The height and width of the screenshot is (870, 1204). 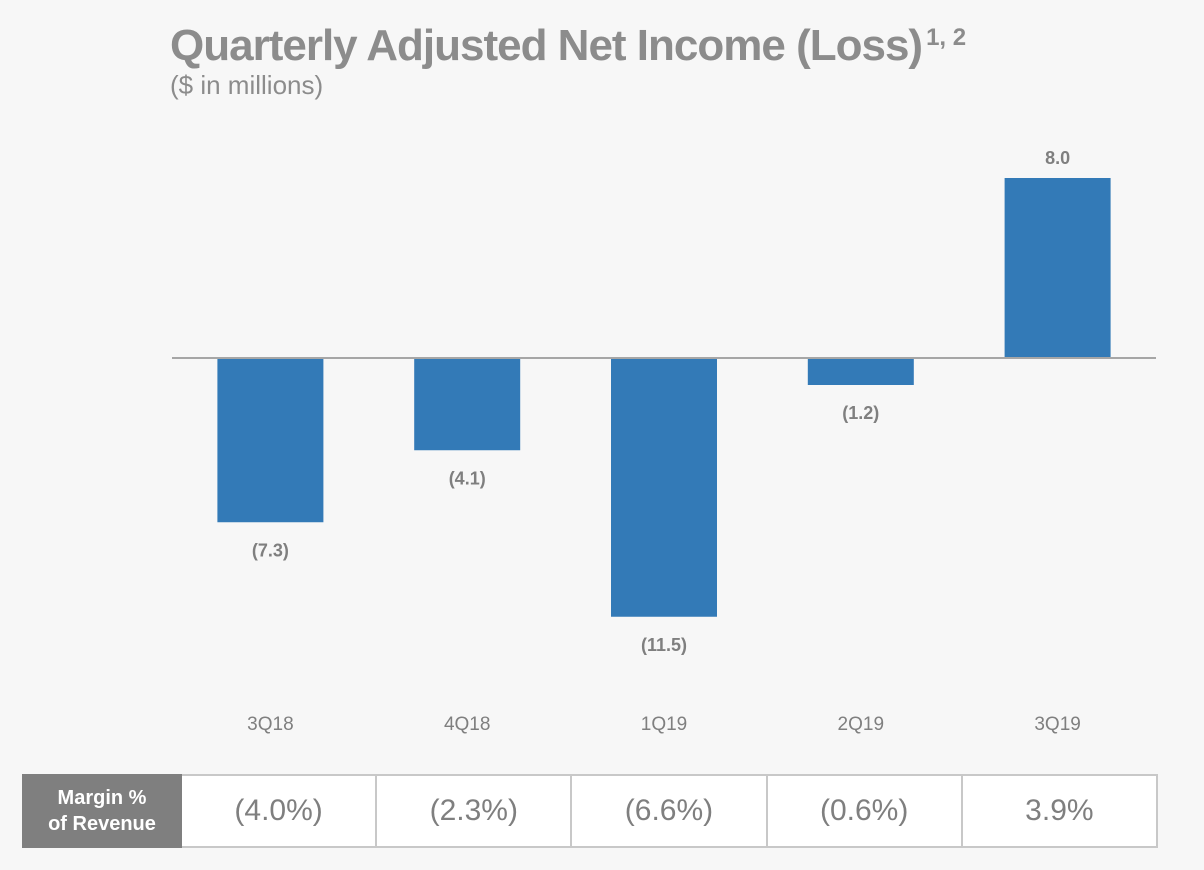 What do you see at coordinates (1057, 268) in the screenshot?
I see `bar-3q19` at bounding box center [1057, 268].